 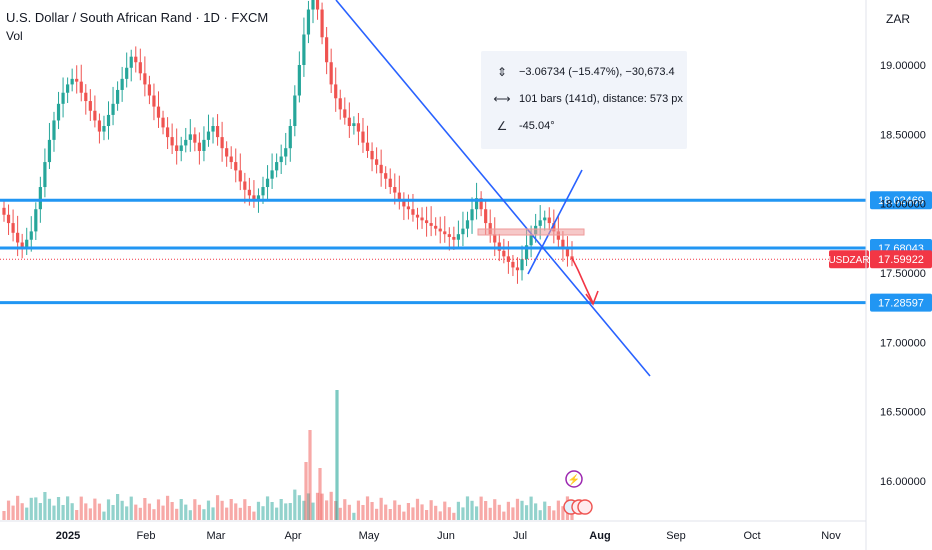 What do you see at coordinates (903, 482) in the screenshot?
I see `y-tick-label: 16.00000` at bounding box center [903, 482].